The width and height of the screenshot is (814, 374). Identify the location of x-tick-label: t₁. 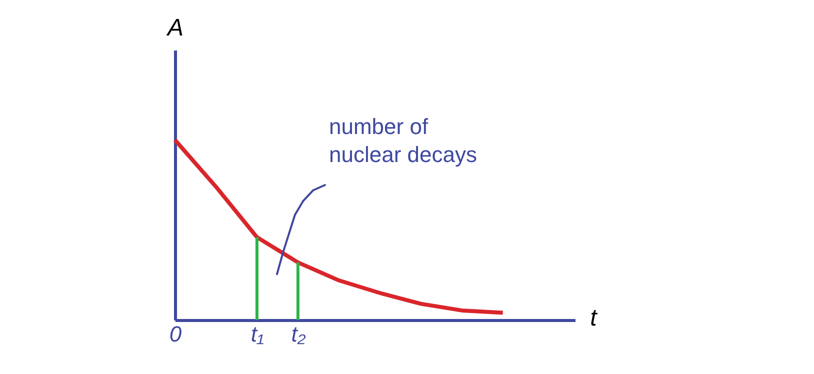
(257, 334).